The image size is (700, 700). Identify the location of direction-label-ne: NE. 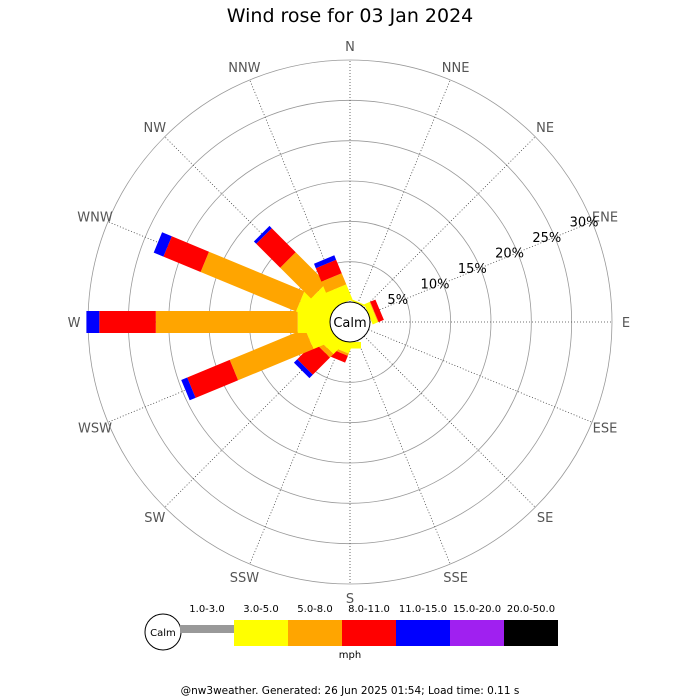
(545, 128).